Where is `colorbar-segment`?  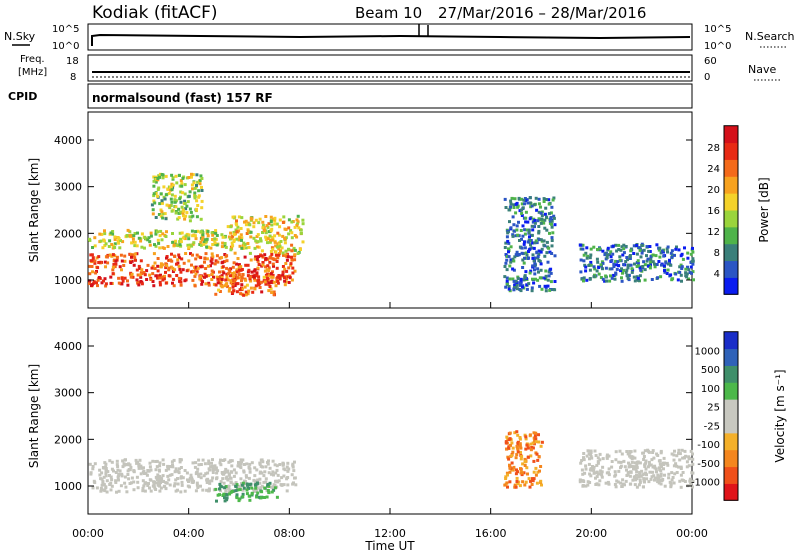 colorbar-segment is located at coordinates (731, 219).